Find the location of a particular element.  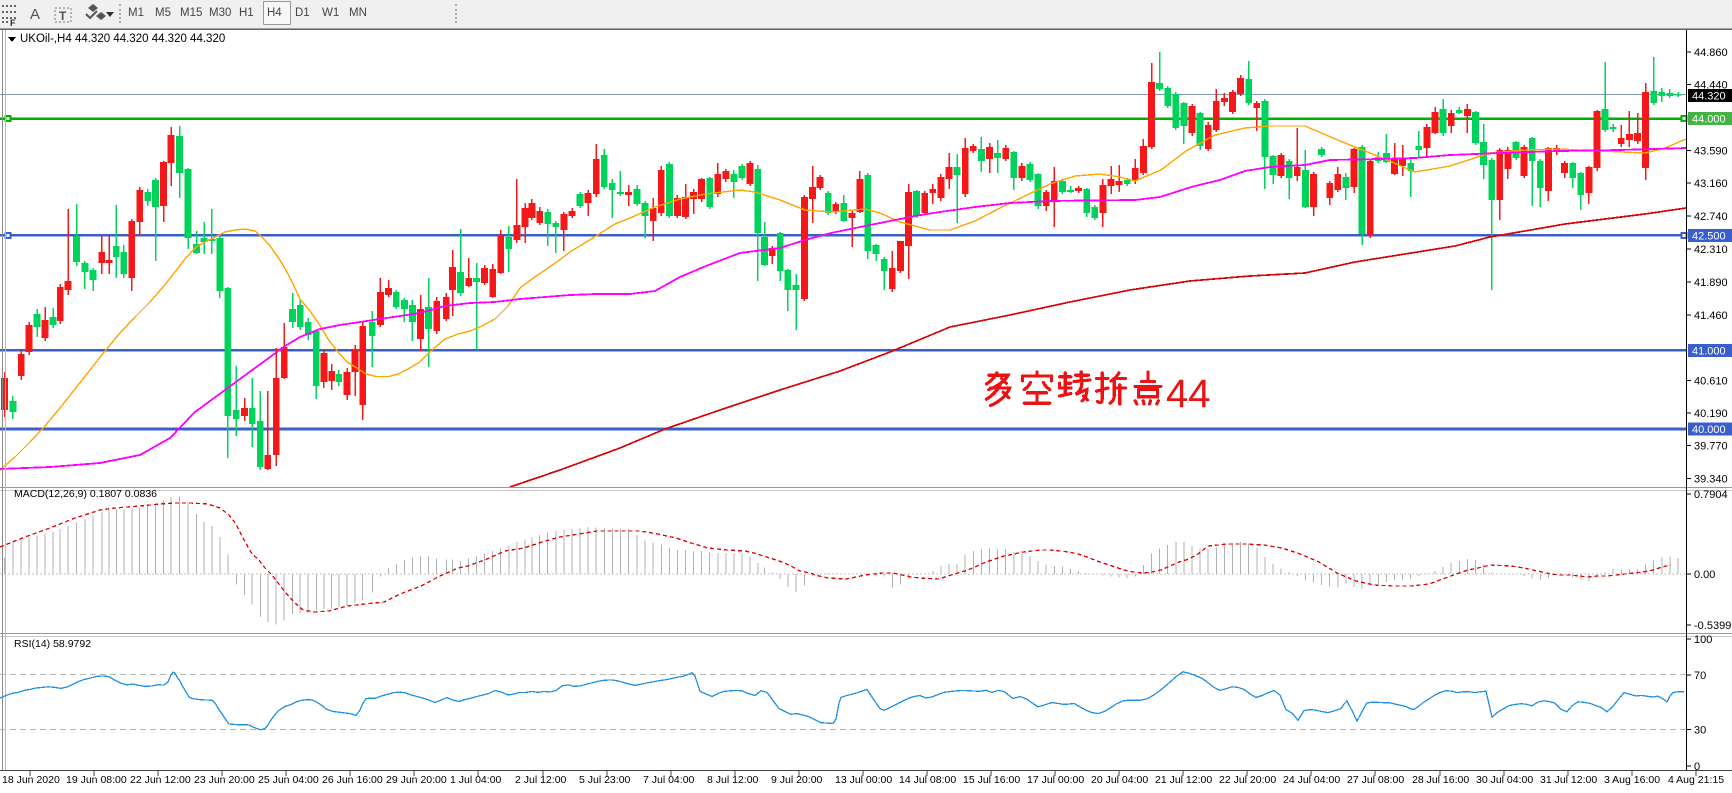

svg-text: 39.340 is located at coordinates (1711, 480).